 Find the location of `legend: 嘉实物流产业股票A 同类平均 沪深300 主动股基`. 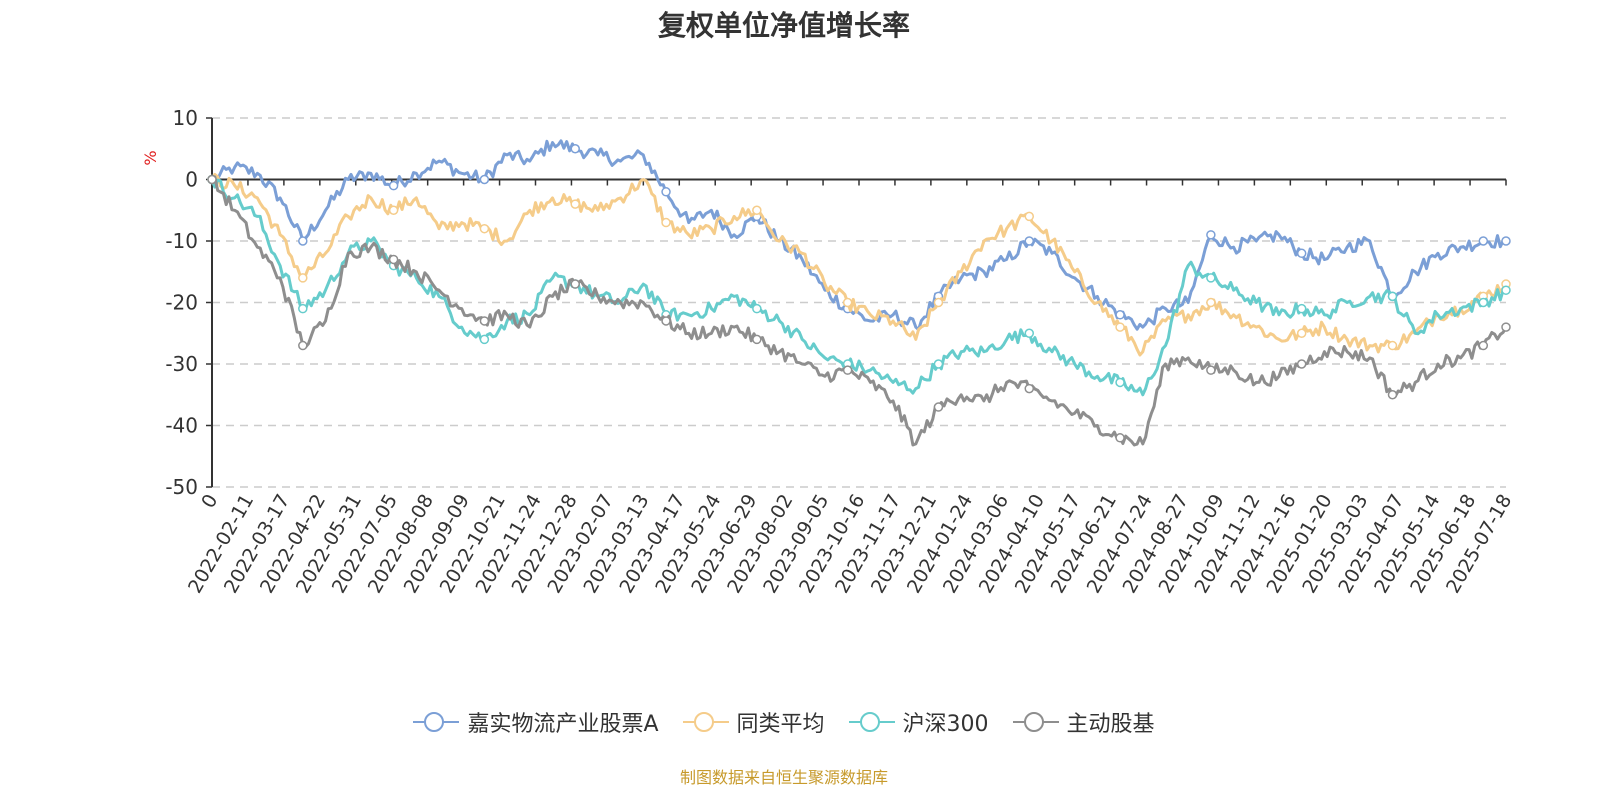

legend: 嘉实物流产业股票A 同类平均 沪深300 主动股基 is located at coordinates (784, 722).